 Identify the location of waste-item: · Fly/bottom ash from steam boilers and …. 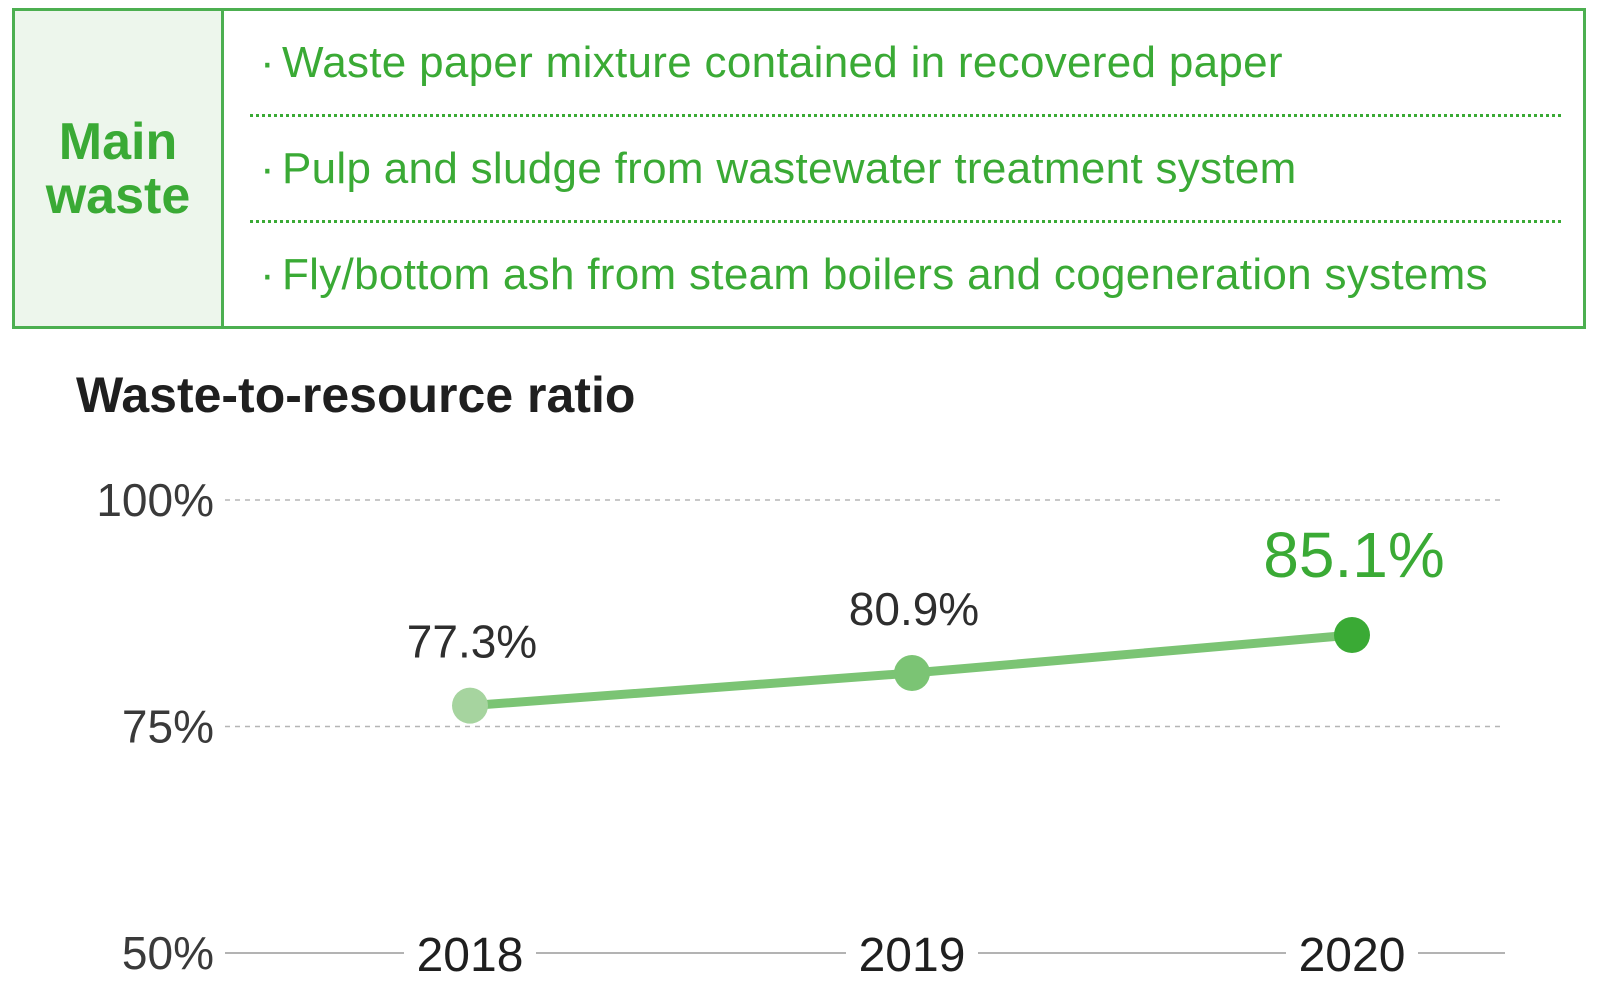
(905, 273).